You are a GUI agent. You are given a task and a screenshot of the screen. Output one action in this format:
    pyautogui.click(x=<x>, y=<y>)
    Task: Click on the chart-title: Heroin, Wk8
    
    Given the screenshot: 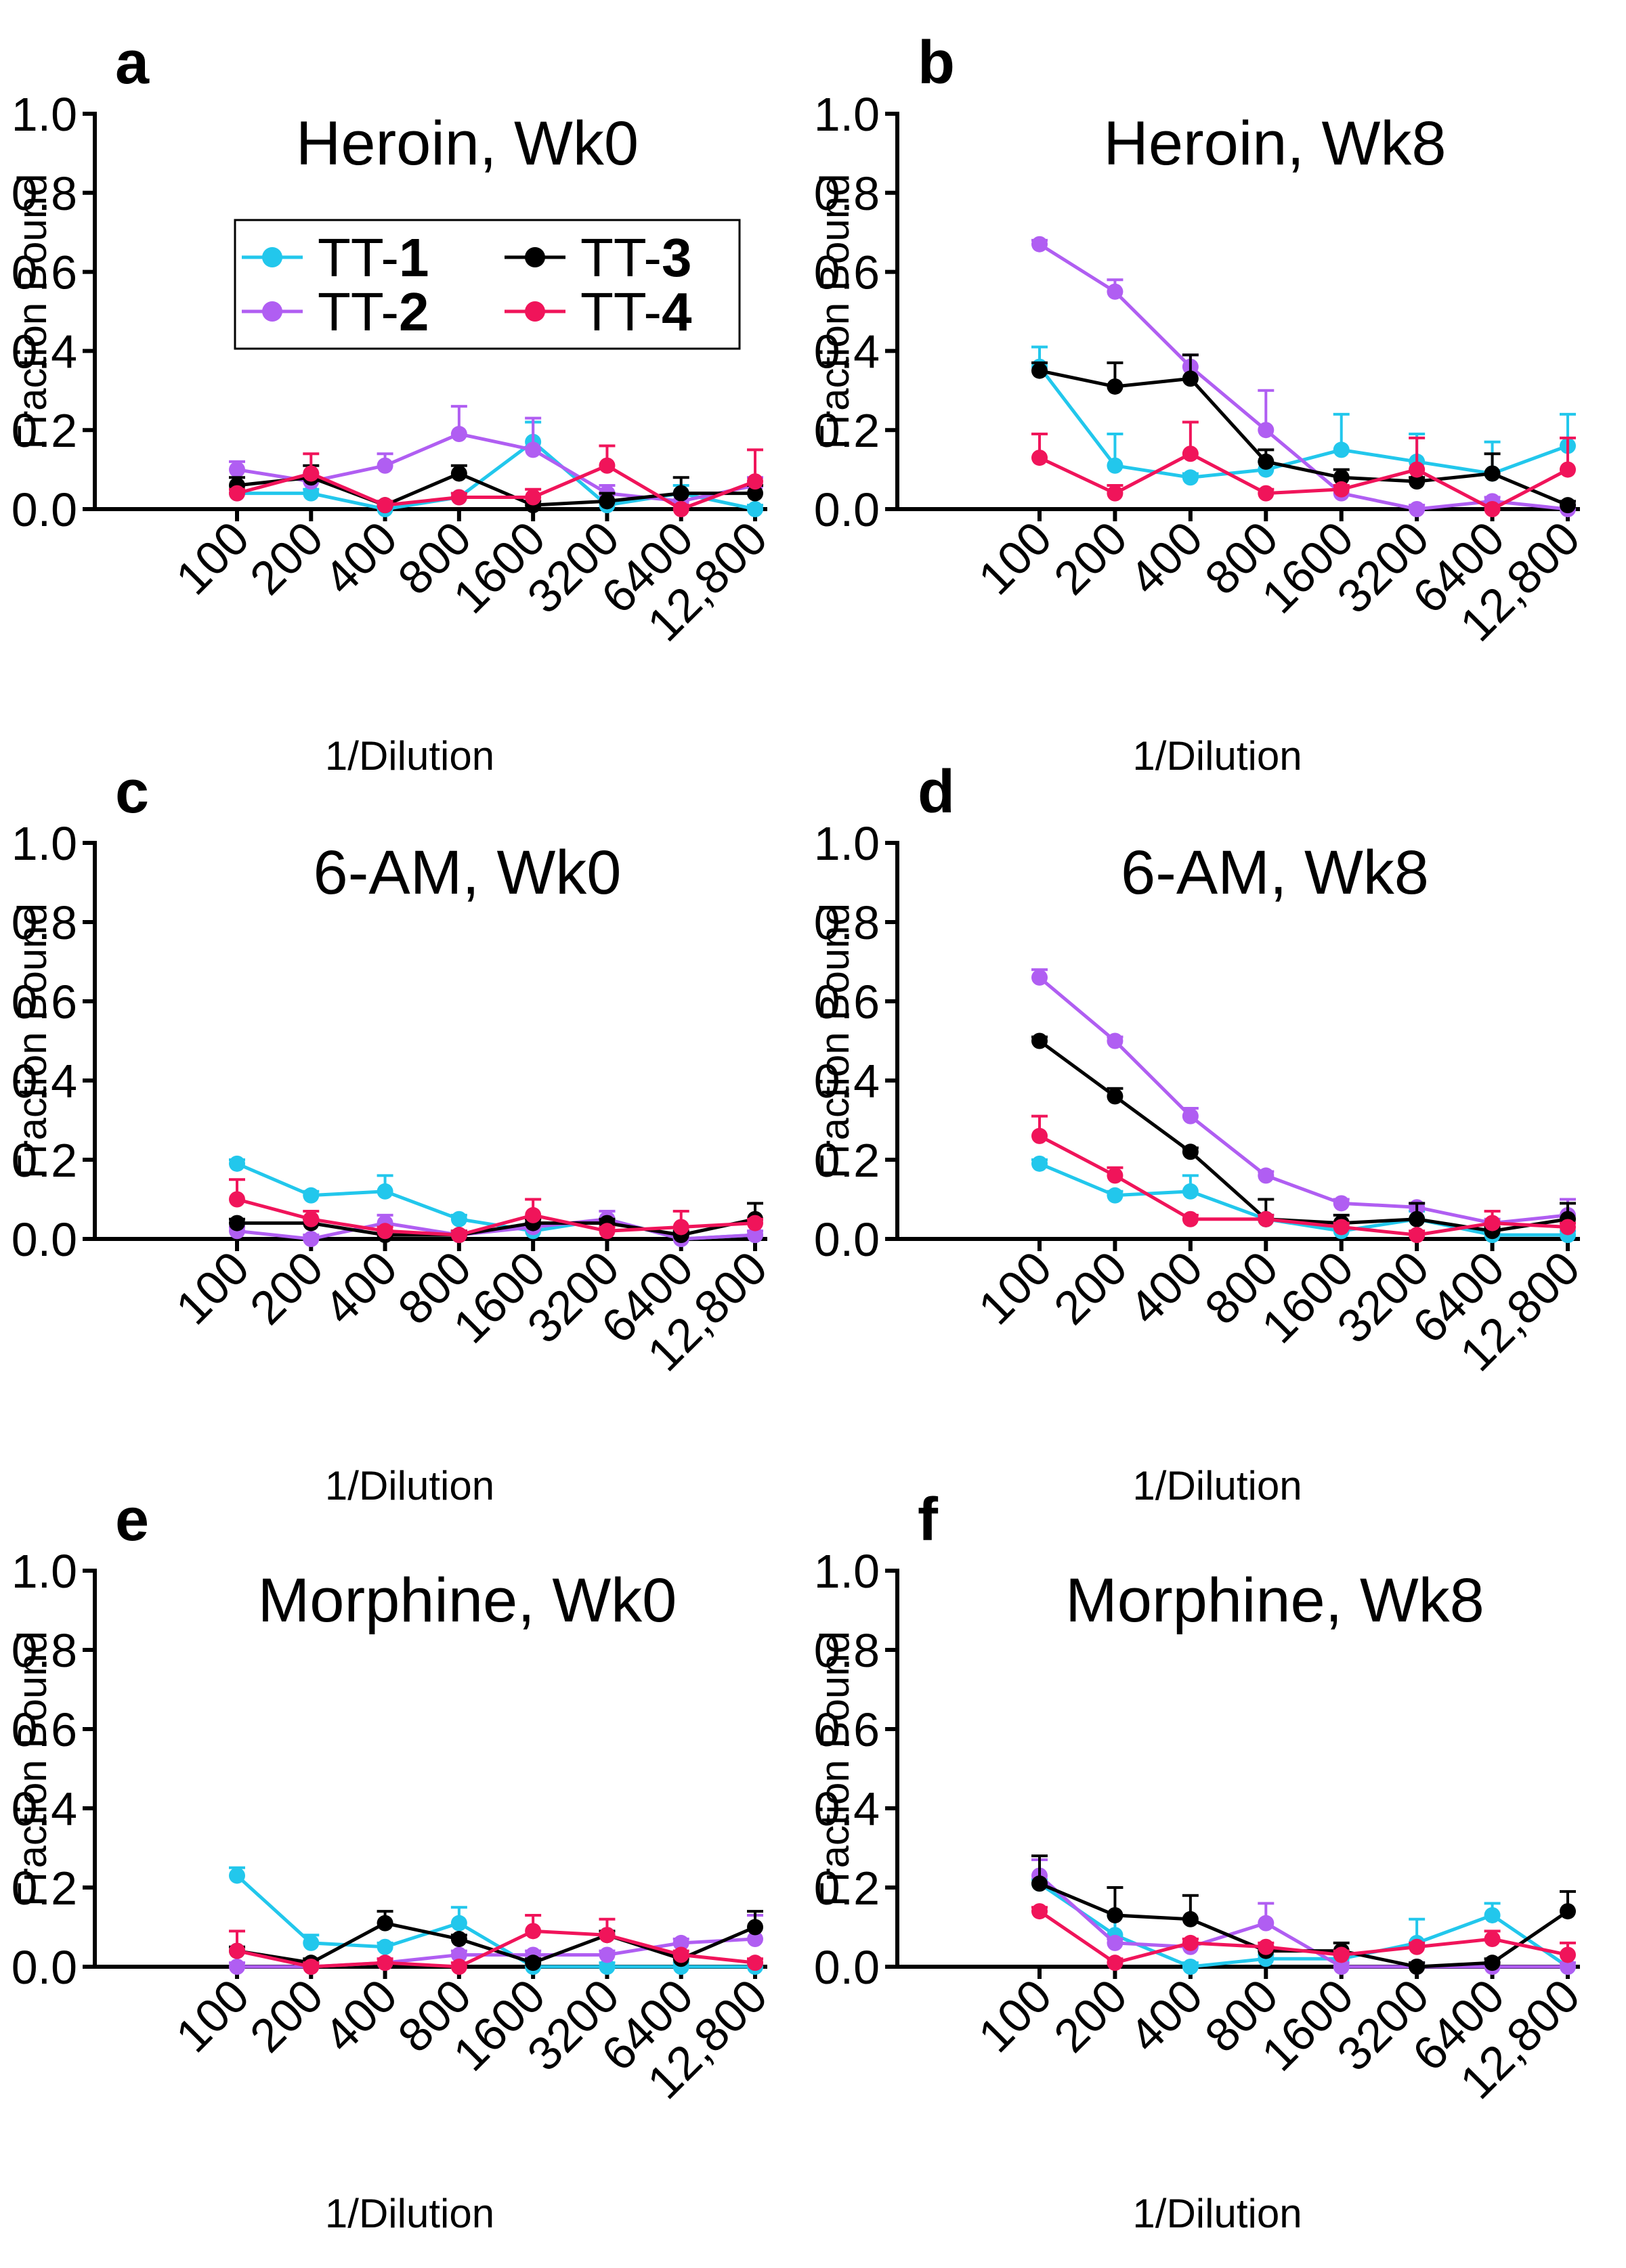 What is the action you would take?
    pyautogui.click(x=1274, y=143)
    